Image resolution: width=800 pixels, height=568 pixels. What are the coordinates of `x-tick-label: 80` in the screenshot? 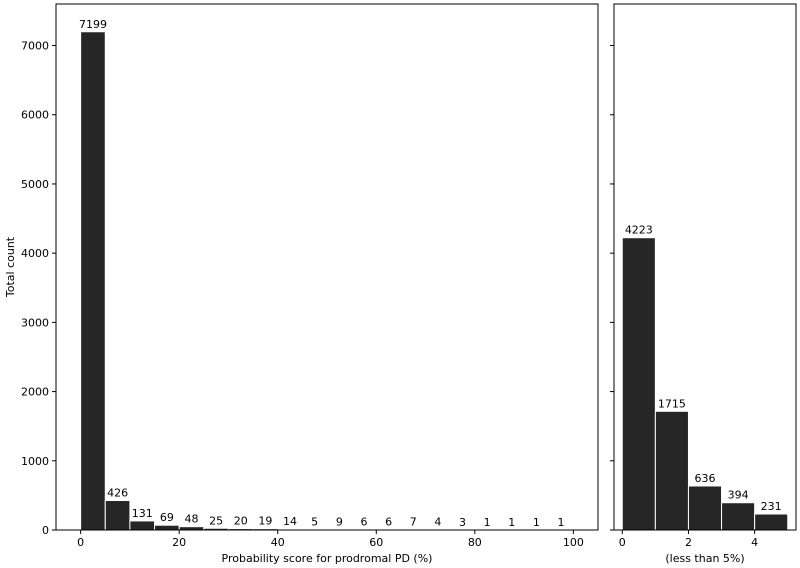 It's located at (475, 542).